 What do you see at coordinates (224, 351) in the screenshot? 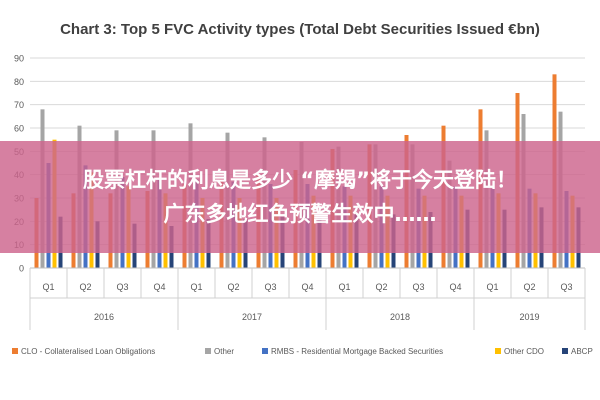
I see `legend-label: Other` at bounding box center [224, 351].